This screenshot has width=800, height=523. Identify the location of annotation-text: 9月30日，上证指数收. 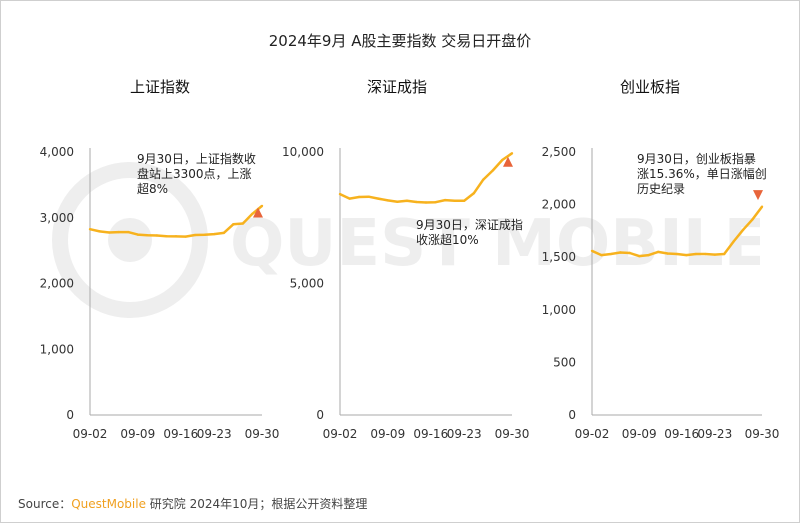
(196, 158).